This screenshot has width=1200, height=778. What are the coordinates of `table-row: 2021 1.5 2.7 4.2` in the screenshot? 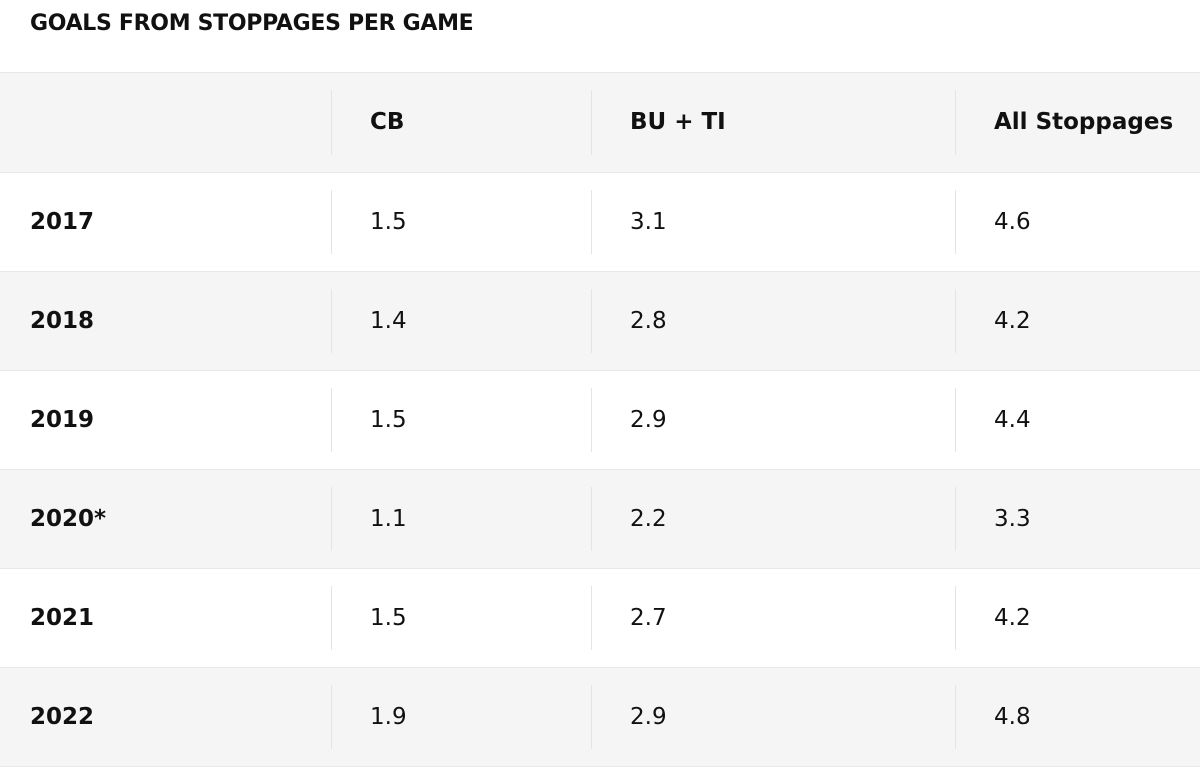 It's located at (600, 618).